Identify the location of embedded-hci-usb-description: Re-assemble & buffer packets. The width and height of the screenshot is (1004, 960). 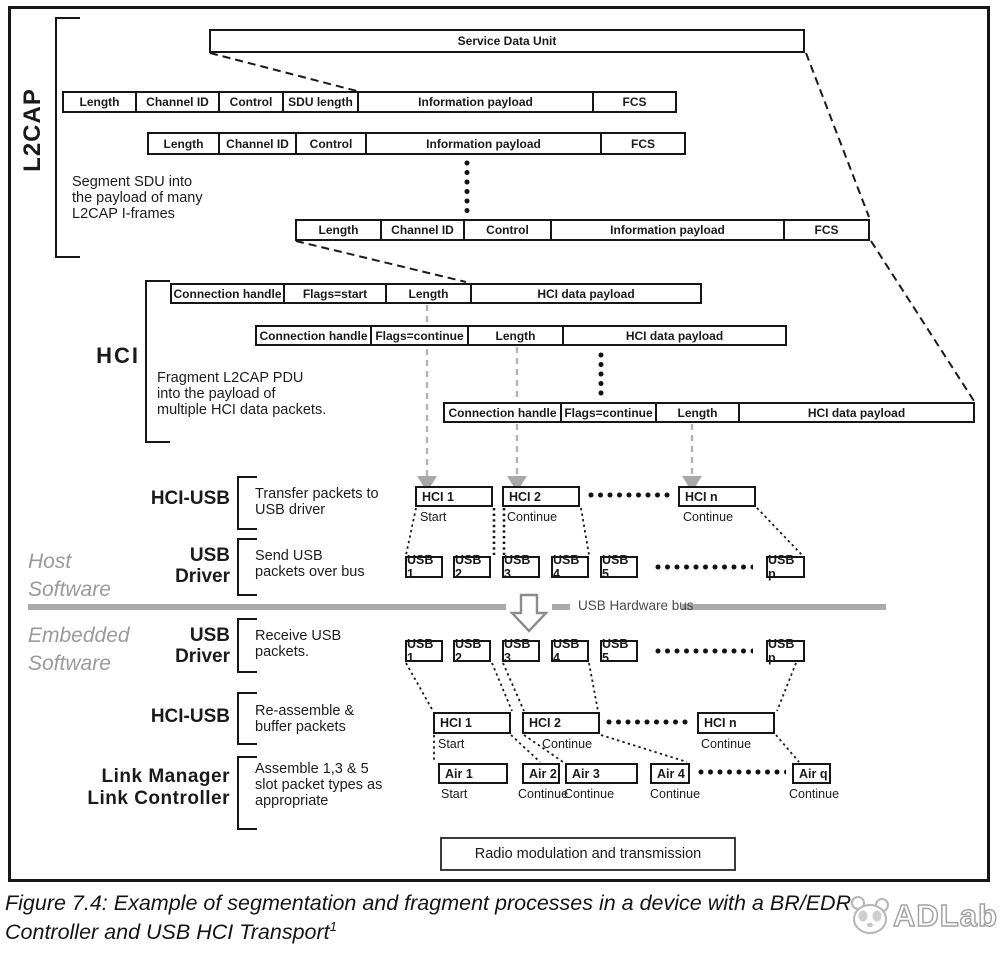
(305, 719).